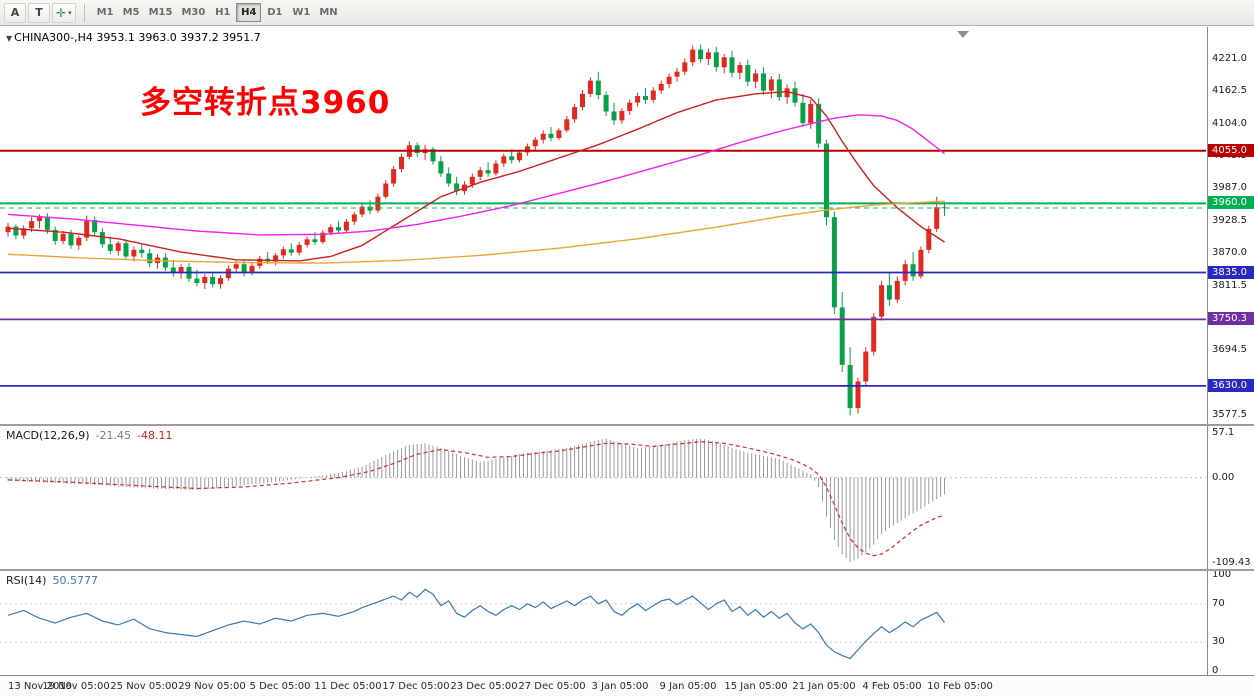 The image size is (1254, 696). Describe the element at coordinates (1229, 188) in the screenshot. I see `price-axis-label: 3987.0` at that location.